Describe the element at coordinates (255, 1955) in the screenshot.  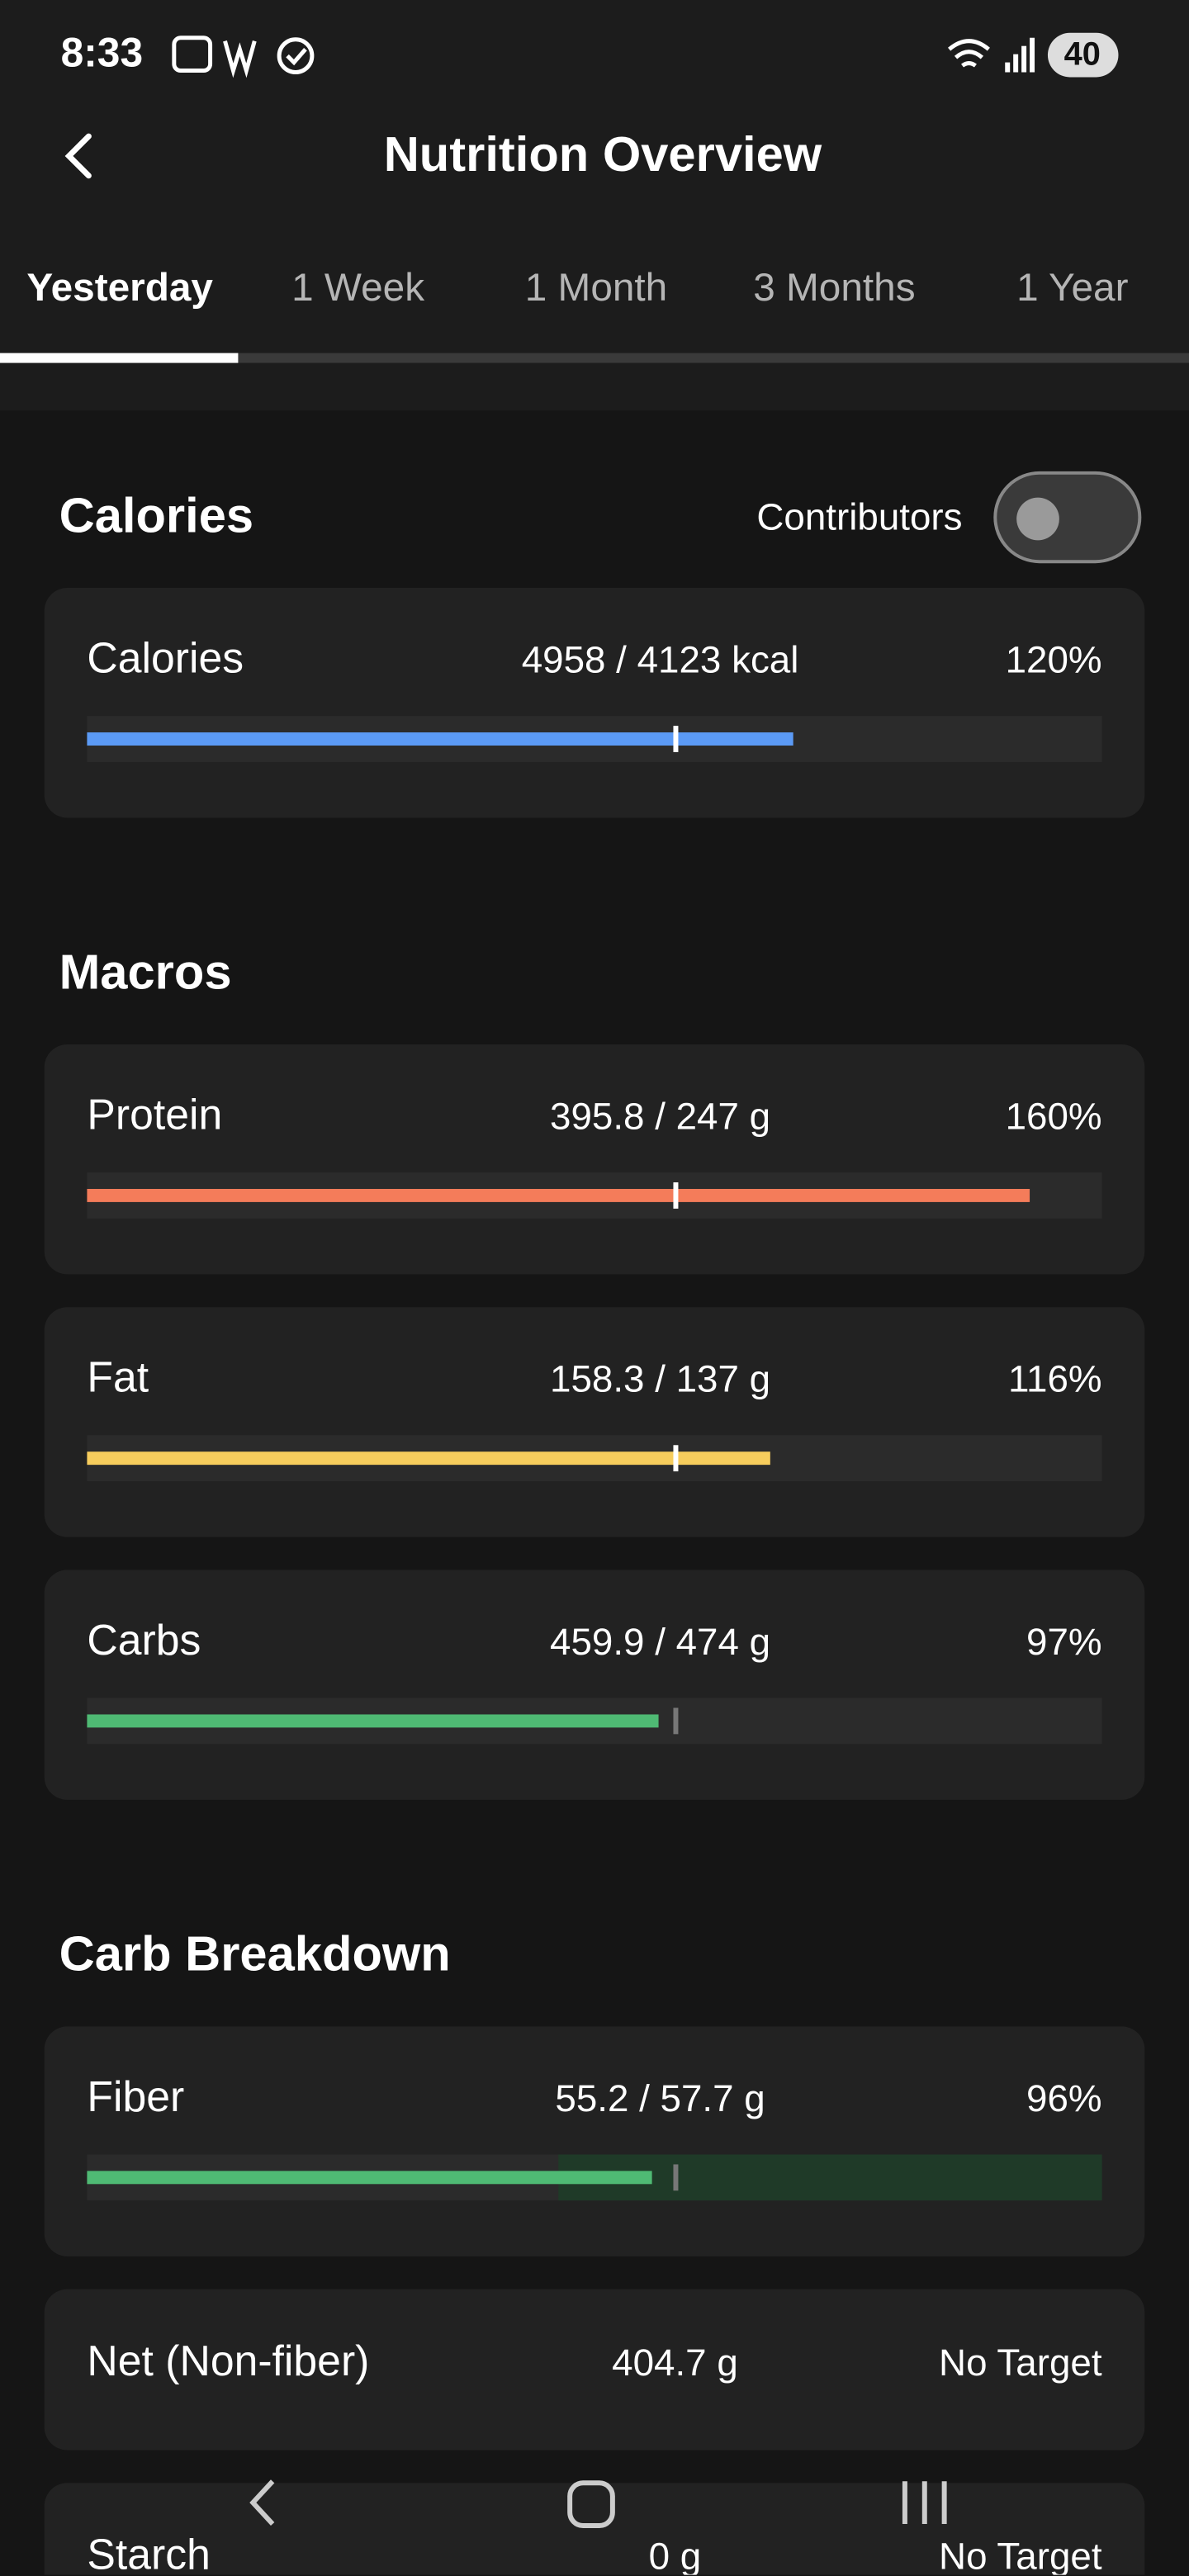
I see `section-title: Carb Breakdown` at that location.